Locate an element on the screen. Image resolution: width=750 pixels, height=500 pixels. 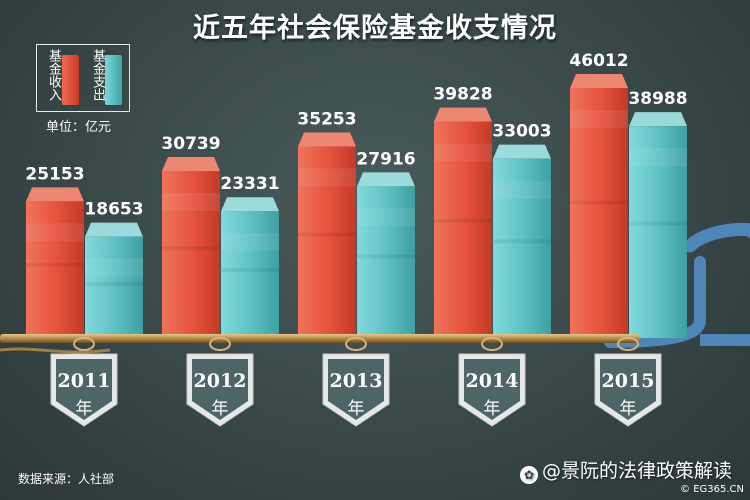
legend-swatch-income is located at coordinates (70, 80).